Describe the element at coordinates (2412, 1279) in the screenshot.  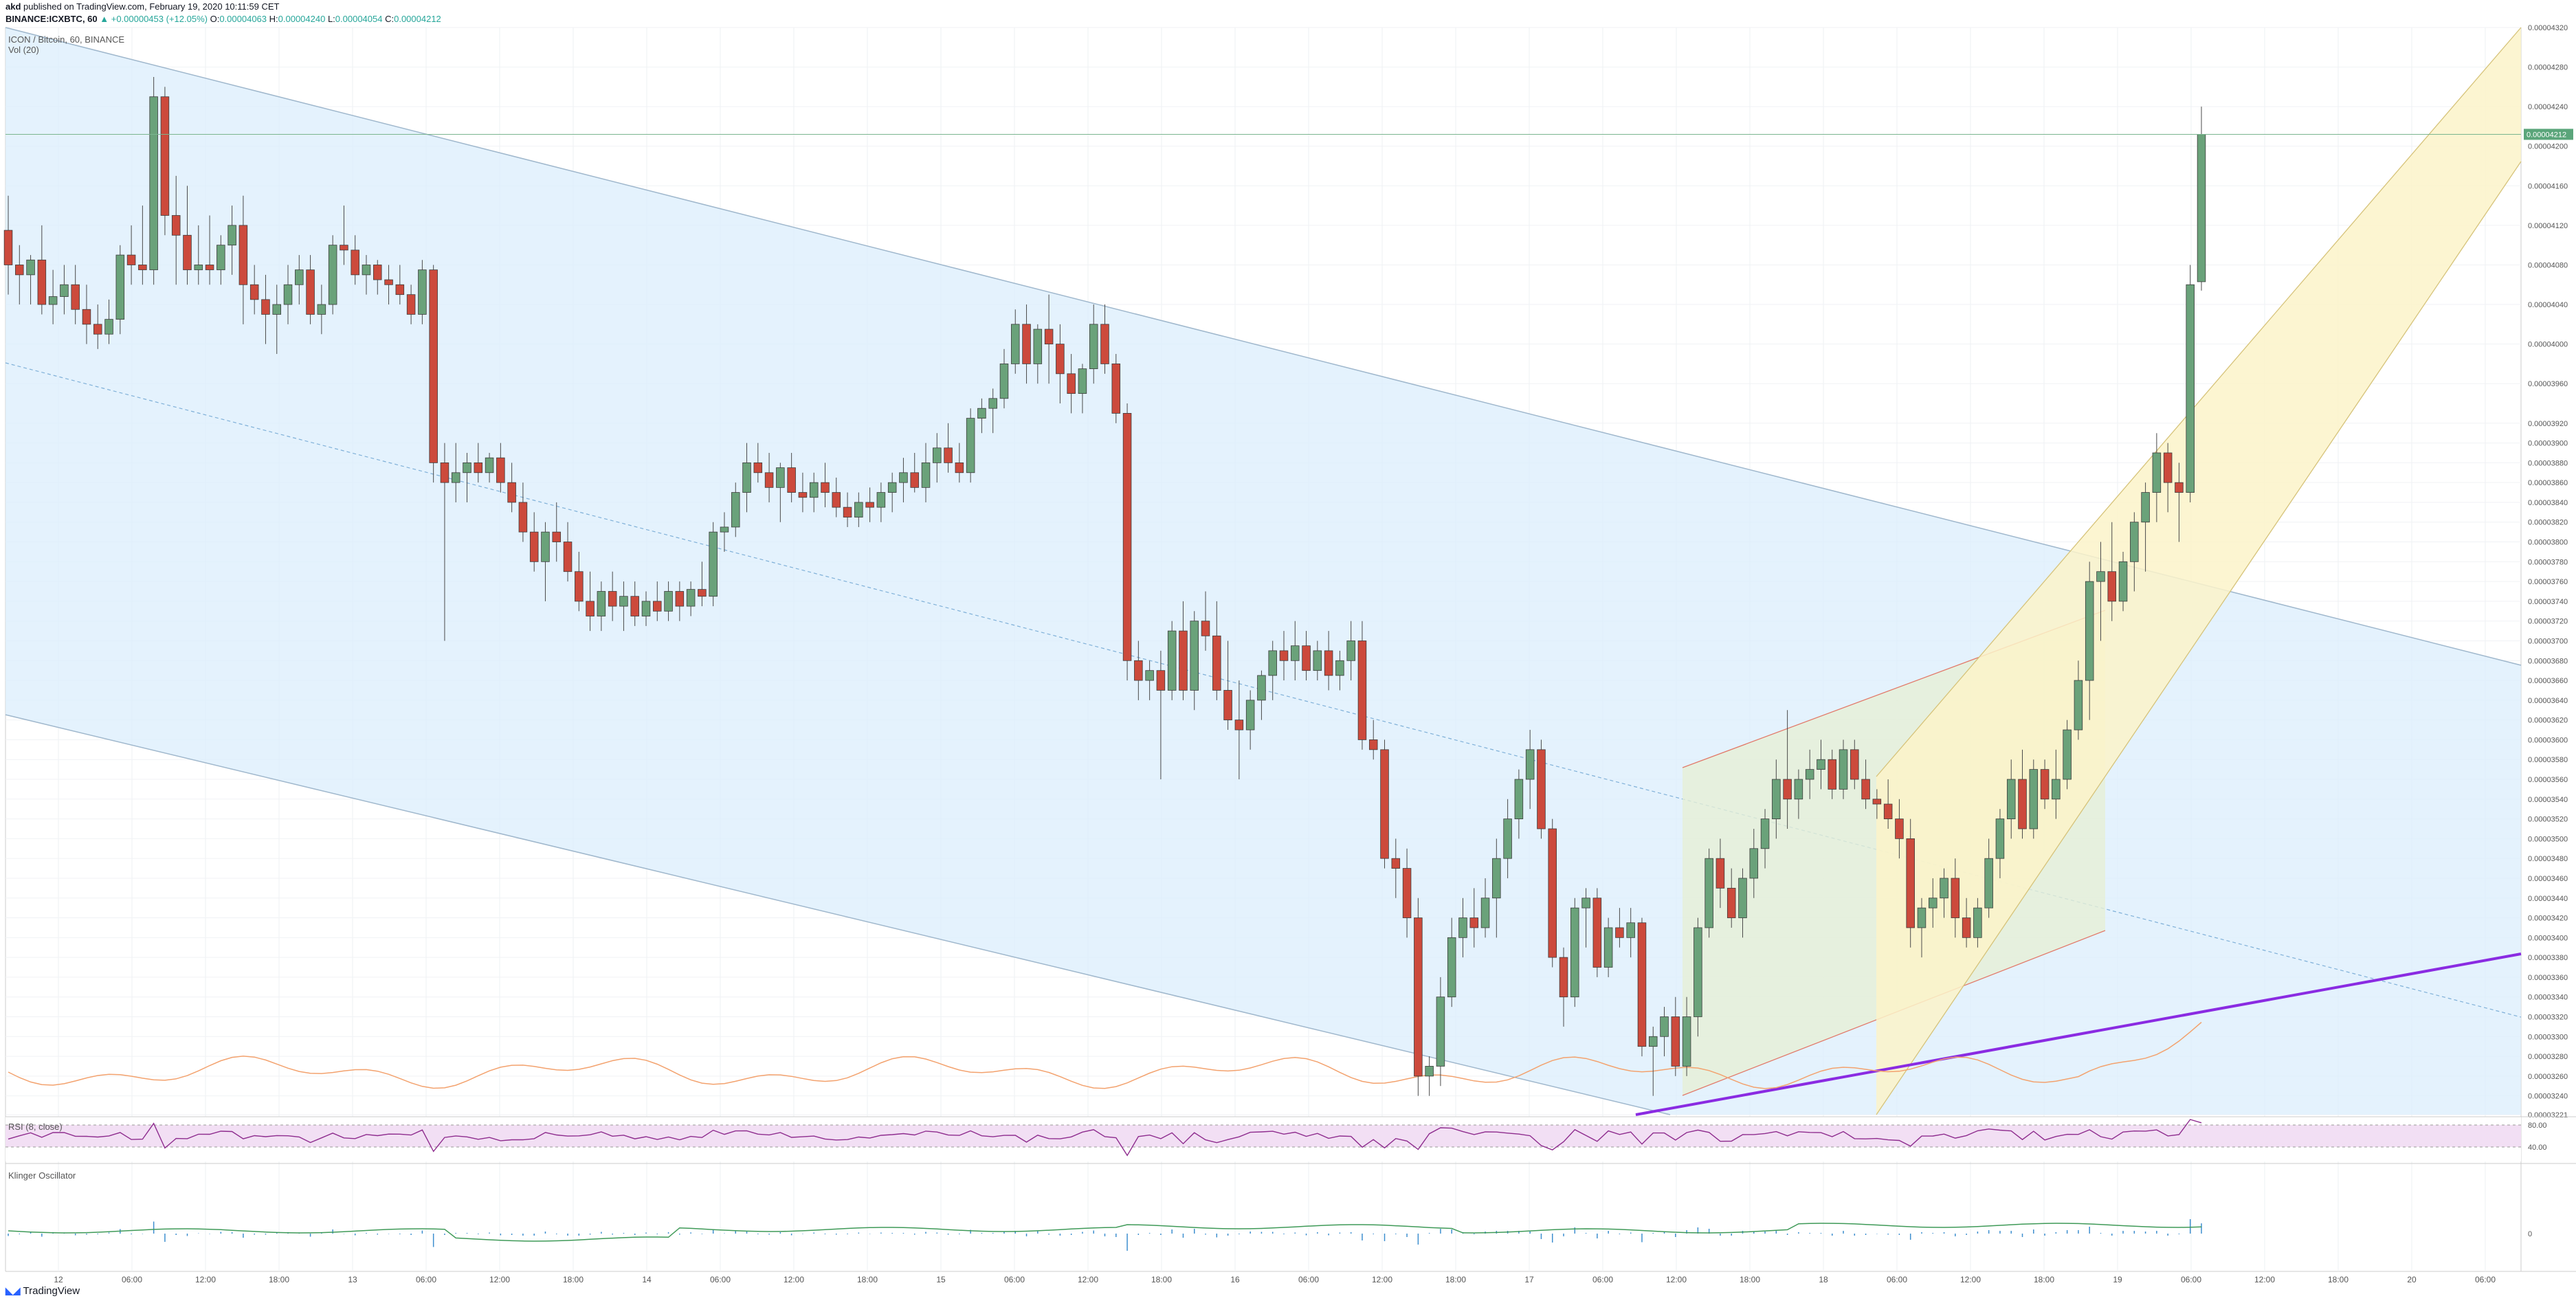
I see `x-tick-label: 20` at that location.